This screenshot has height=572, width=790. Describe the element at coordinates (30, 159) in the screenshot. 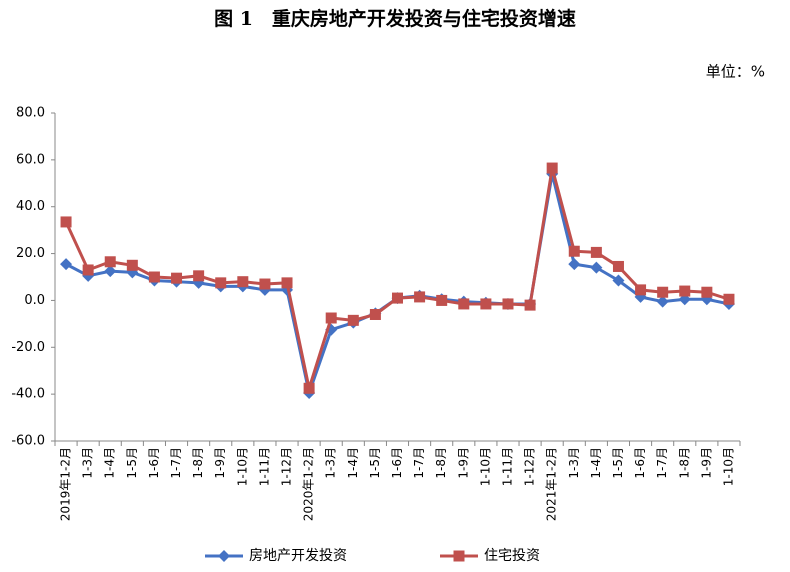

I see `y-tick-label: 60.0` at that location.